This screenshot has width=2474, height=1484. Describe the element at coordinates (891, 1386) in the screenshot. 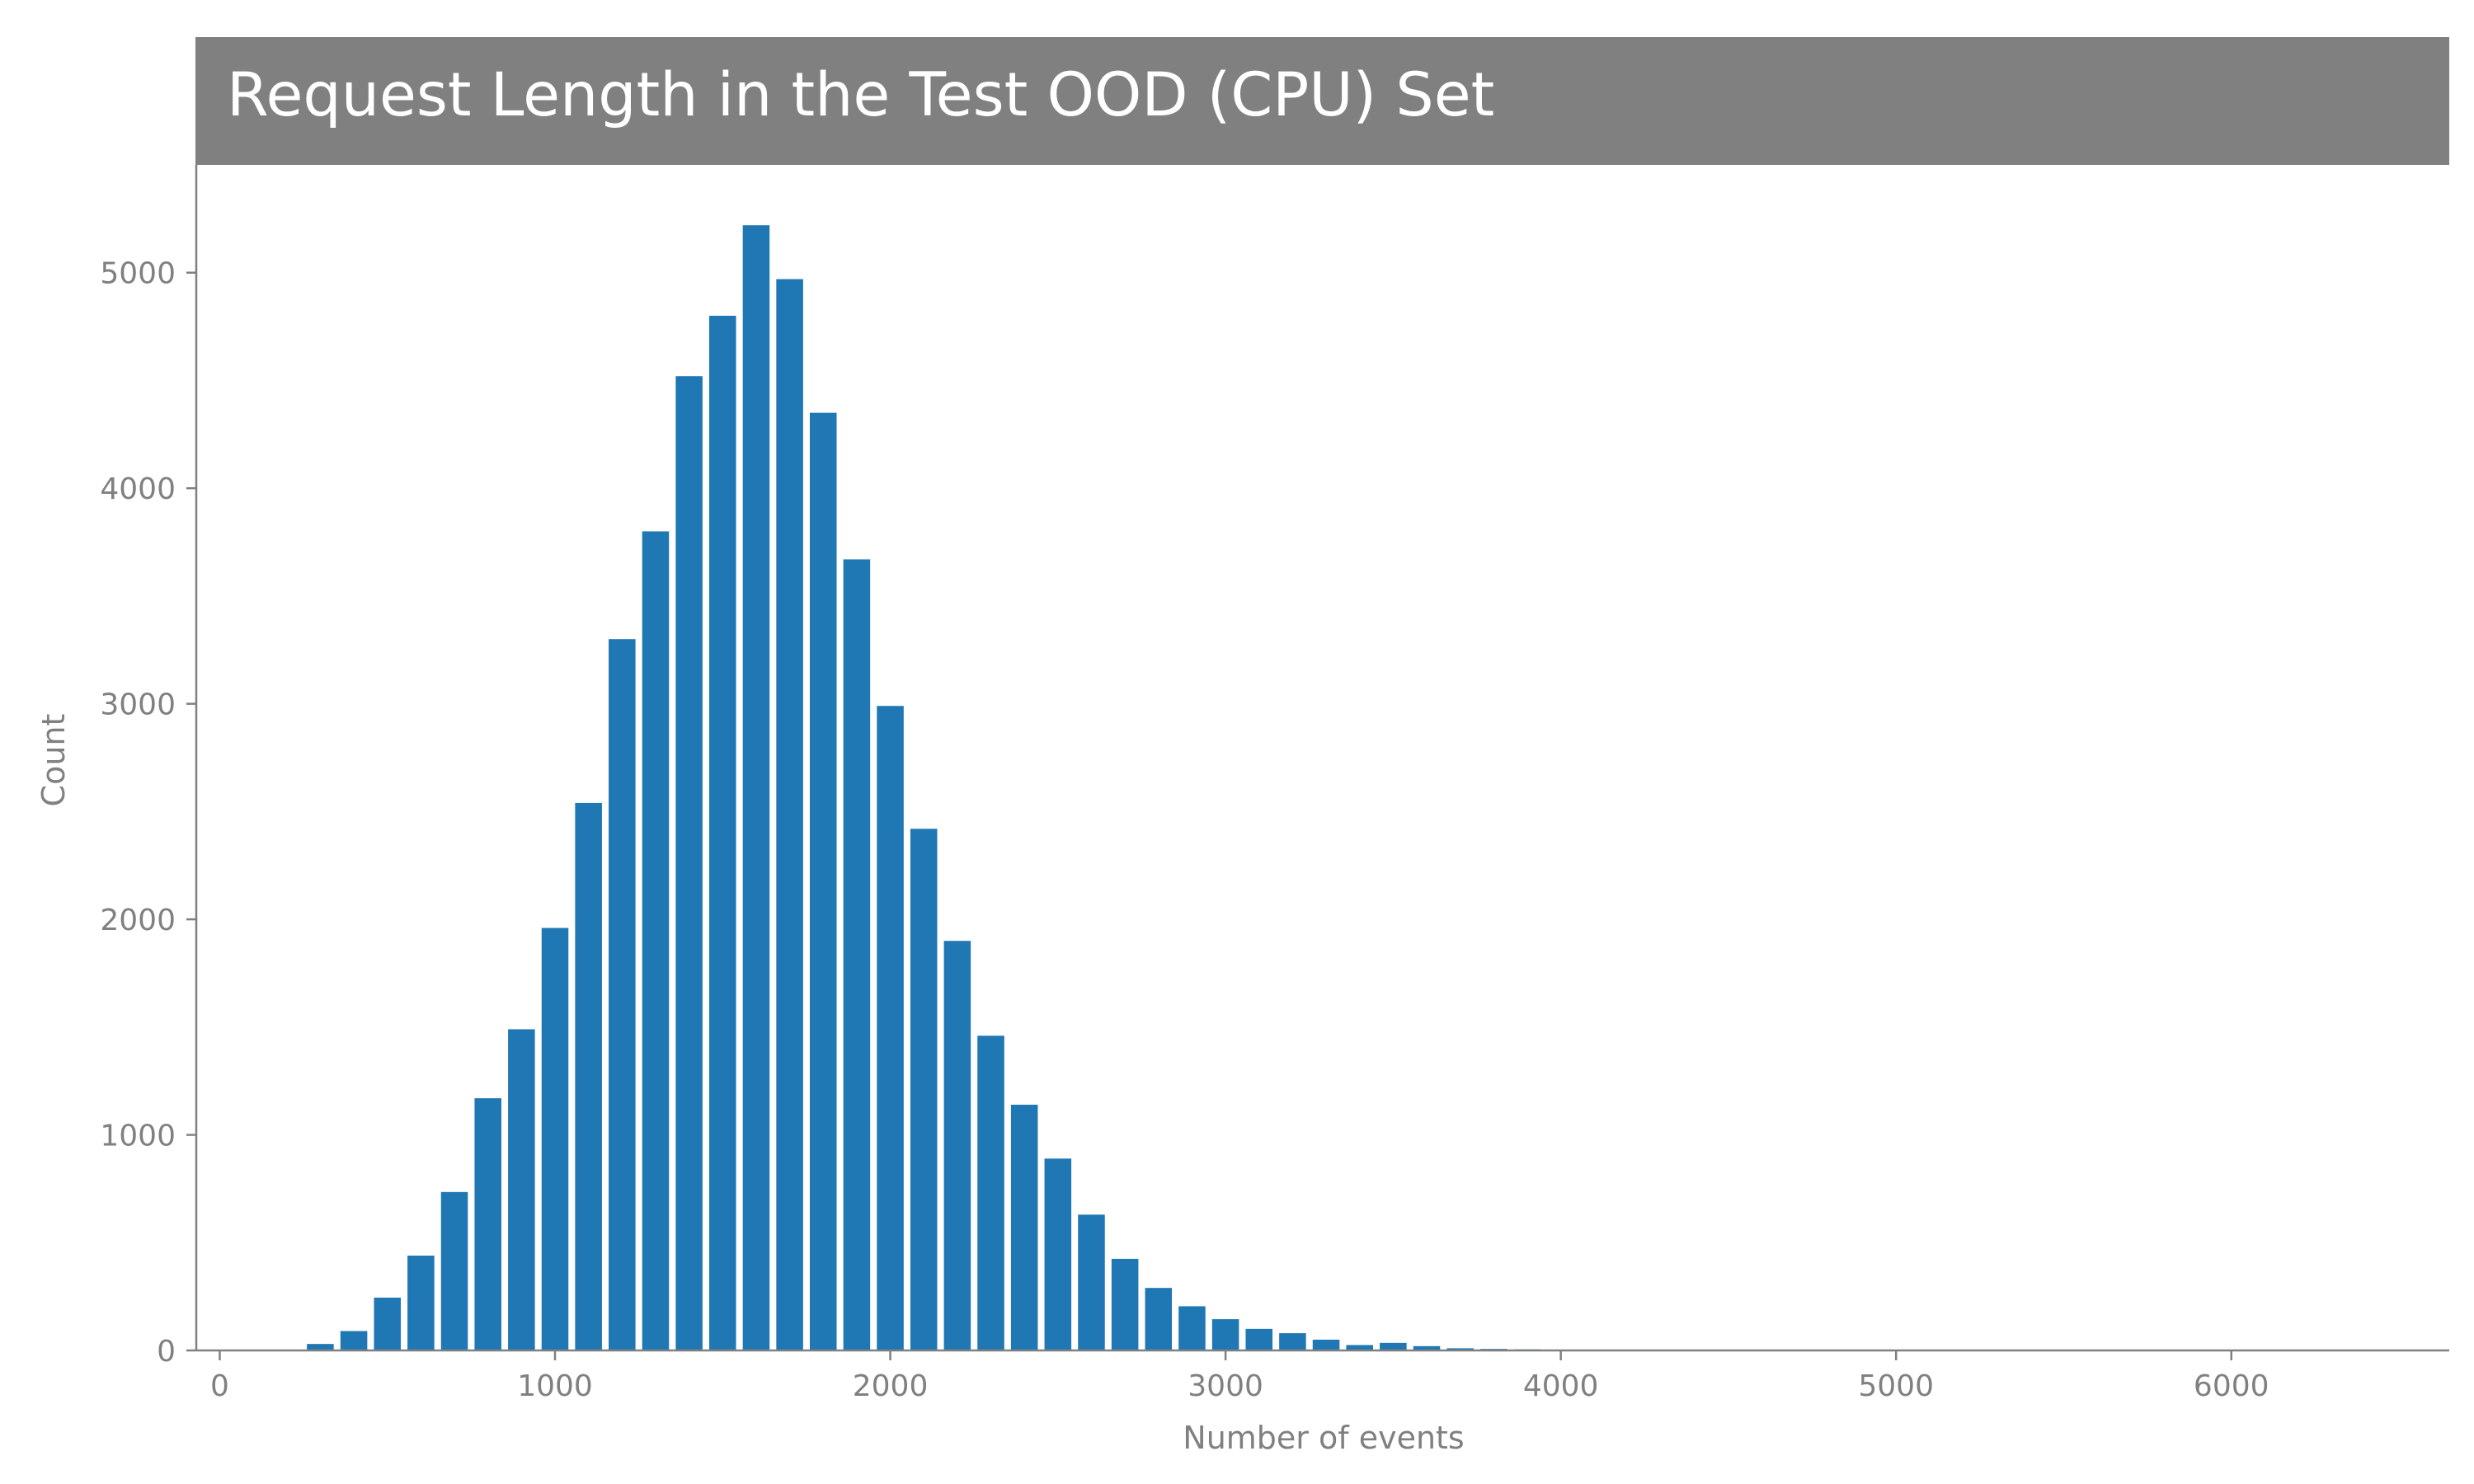

I see `x-tick-label: 2000` at that location.